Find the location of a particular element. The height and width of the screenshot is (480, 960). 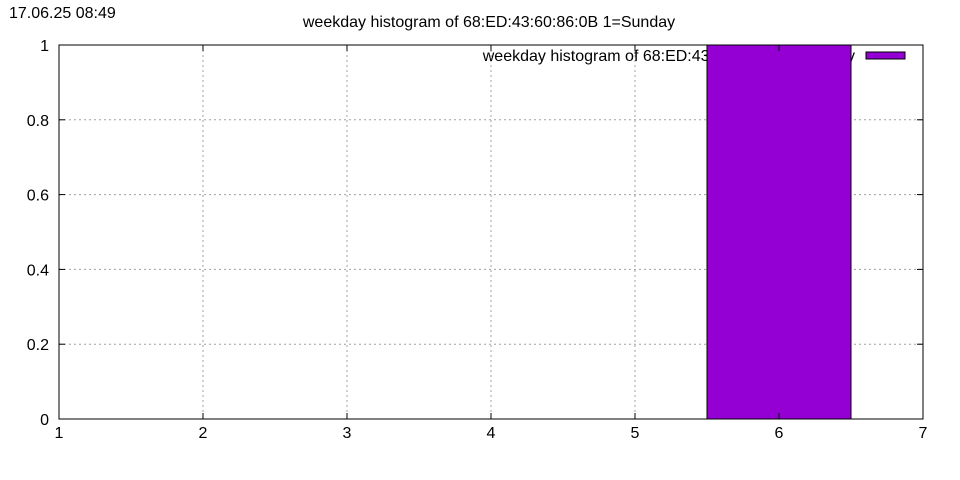

legend-swatch is located at coordinates (885, 55).